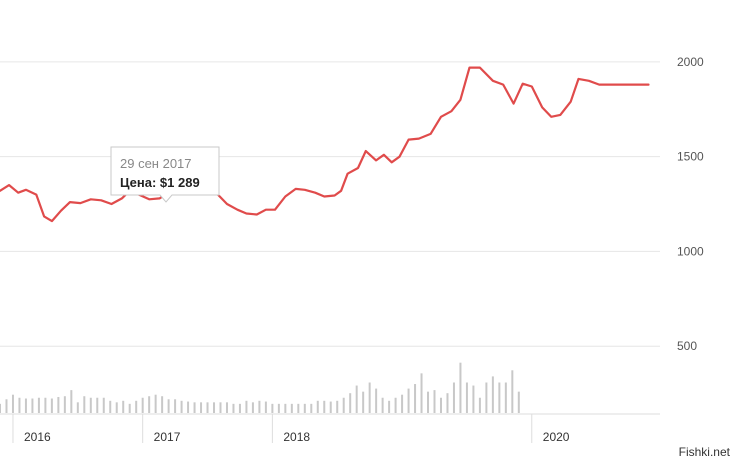  Describe the element at coordinates (167, 437) in the screenshot. I see `x-tick-label: 2017` at that location.